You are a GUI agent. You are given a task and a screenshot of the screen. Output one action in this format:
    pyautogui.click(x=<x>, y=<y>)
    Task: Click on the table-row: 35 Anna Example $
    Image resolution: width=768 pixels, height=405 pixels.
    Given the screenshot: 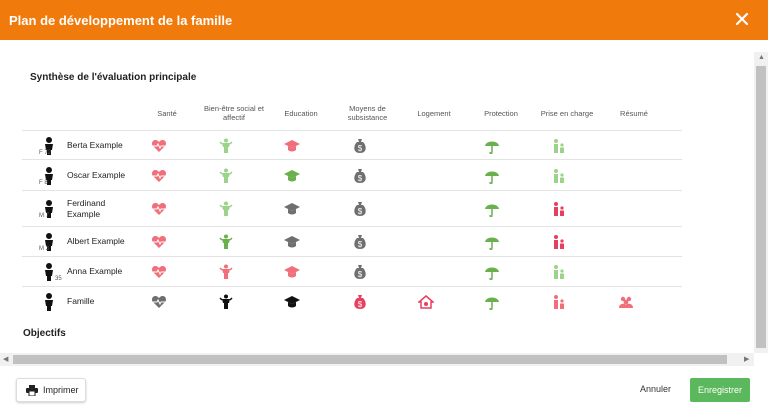 What is the action you would take?
    pyautogui.click(x=352, y=271)
    